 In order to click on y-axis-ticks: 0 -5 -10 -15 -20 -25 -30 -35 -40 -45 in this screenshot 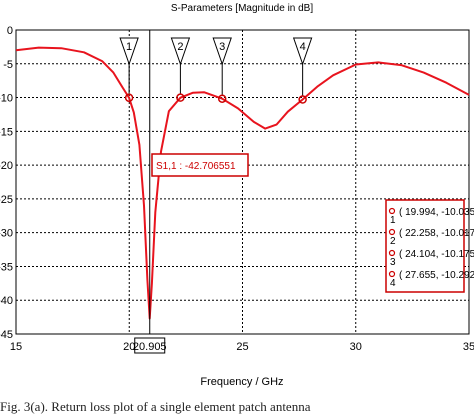, I will do `click(6, 183)`.